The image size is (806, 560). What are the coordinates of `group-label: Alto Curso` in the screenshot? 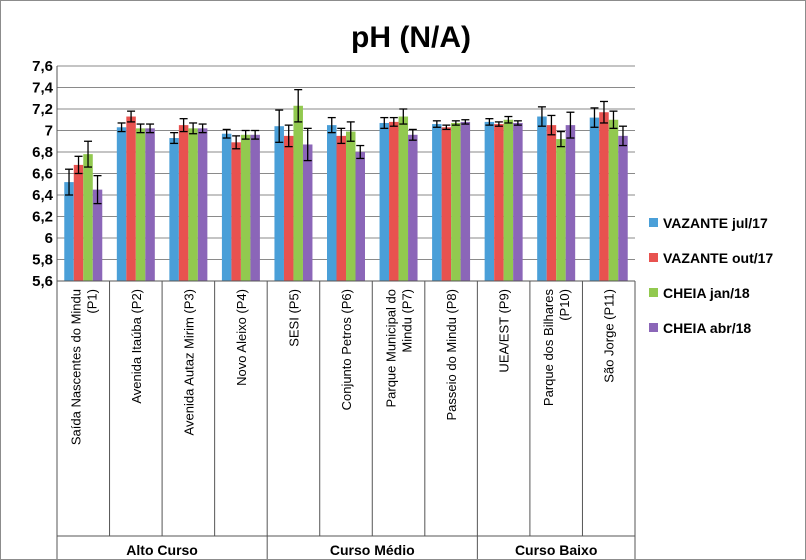 It's located at (162, 550).